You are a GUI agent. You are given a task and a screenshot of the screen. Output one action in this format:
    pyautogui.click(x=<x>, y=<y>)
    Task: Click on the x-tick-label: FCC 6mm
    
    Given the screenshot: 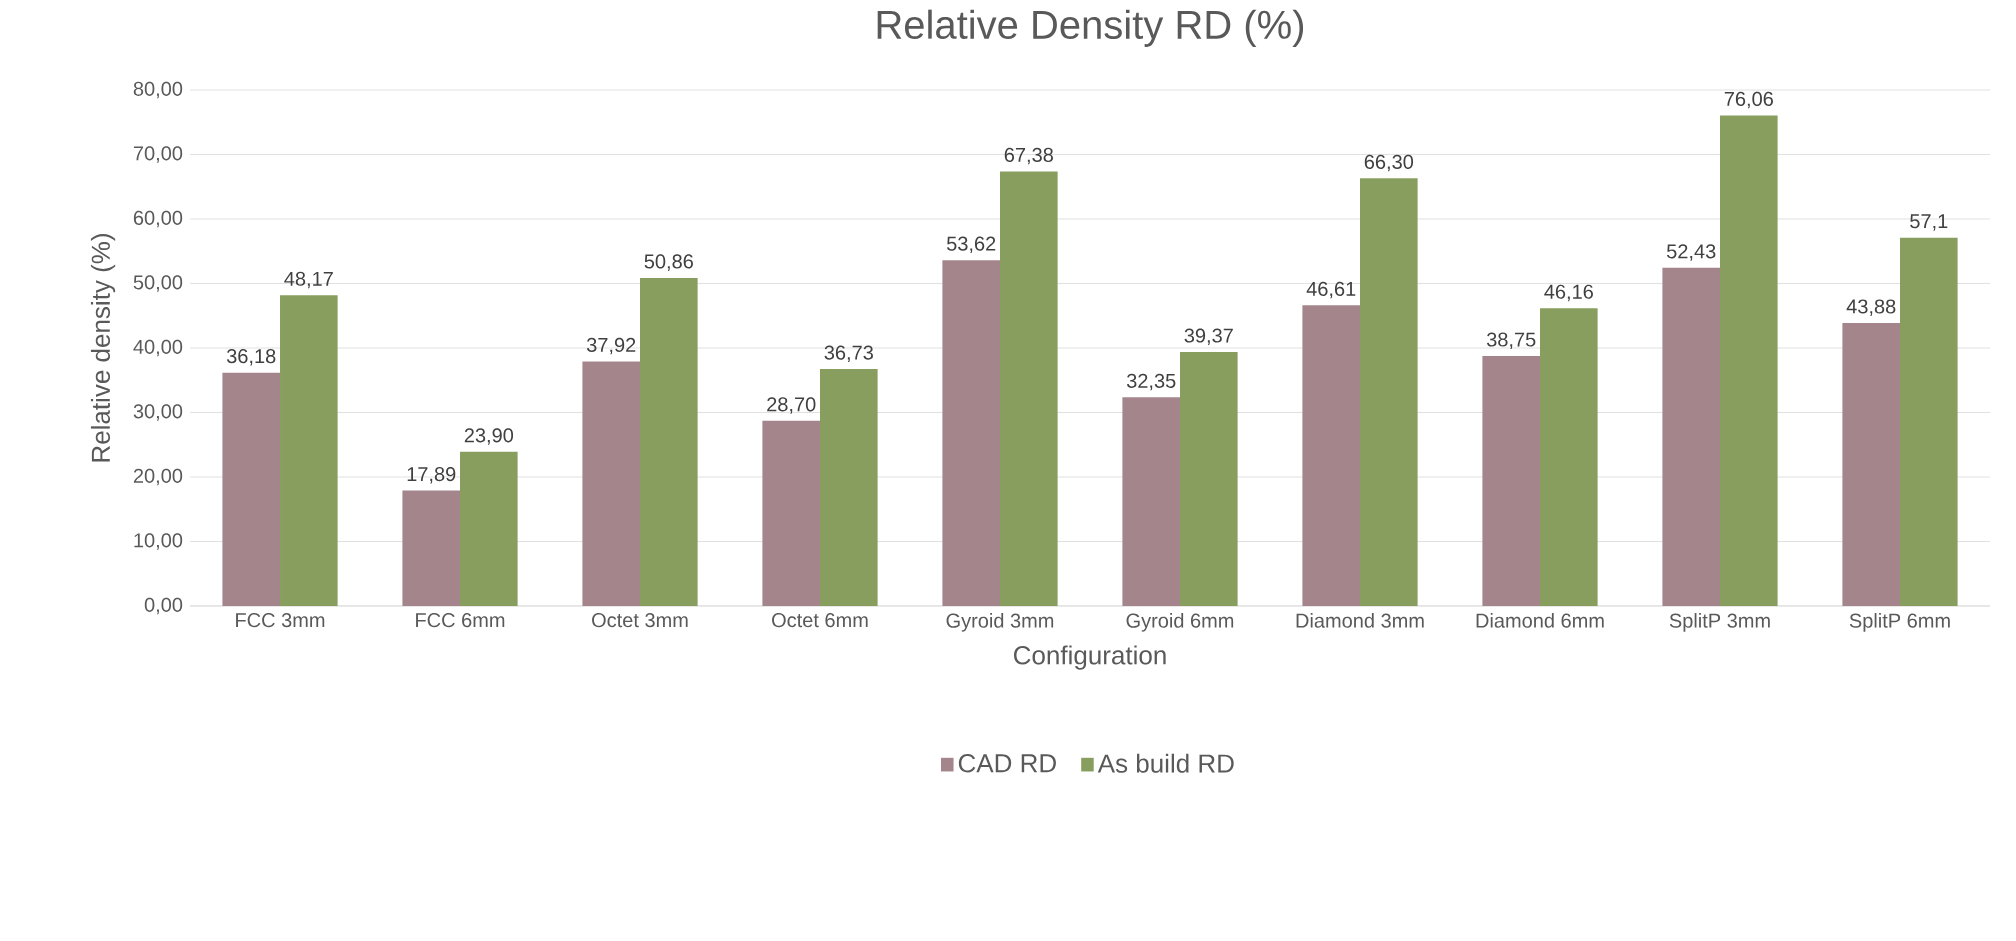 What is the action you would take?
    pyautogui.click(x=460, y=620)
    